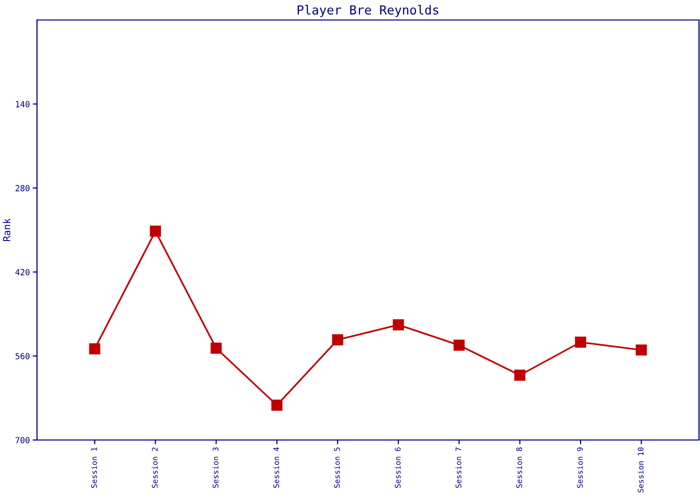  What do you see at coordinates (368, 11) in the screenshot?
I see `chart-title: Player Bre Reynolds` at bounding box center [368, 11].